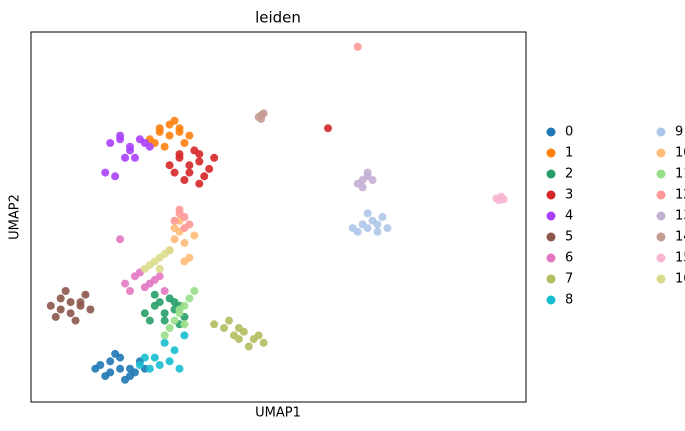 This screenshot has width=685, height=431. Describe the element at coordinates (680, 237) in the screenshot. I see `legend-label: 14` at that location.